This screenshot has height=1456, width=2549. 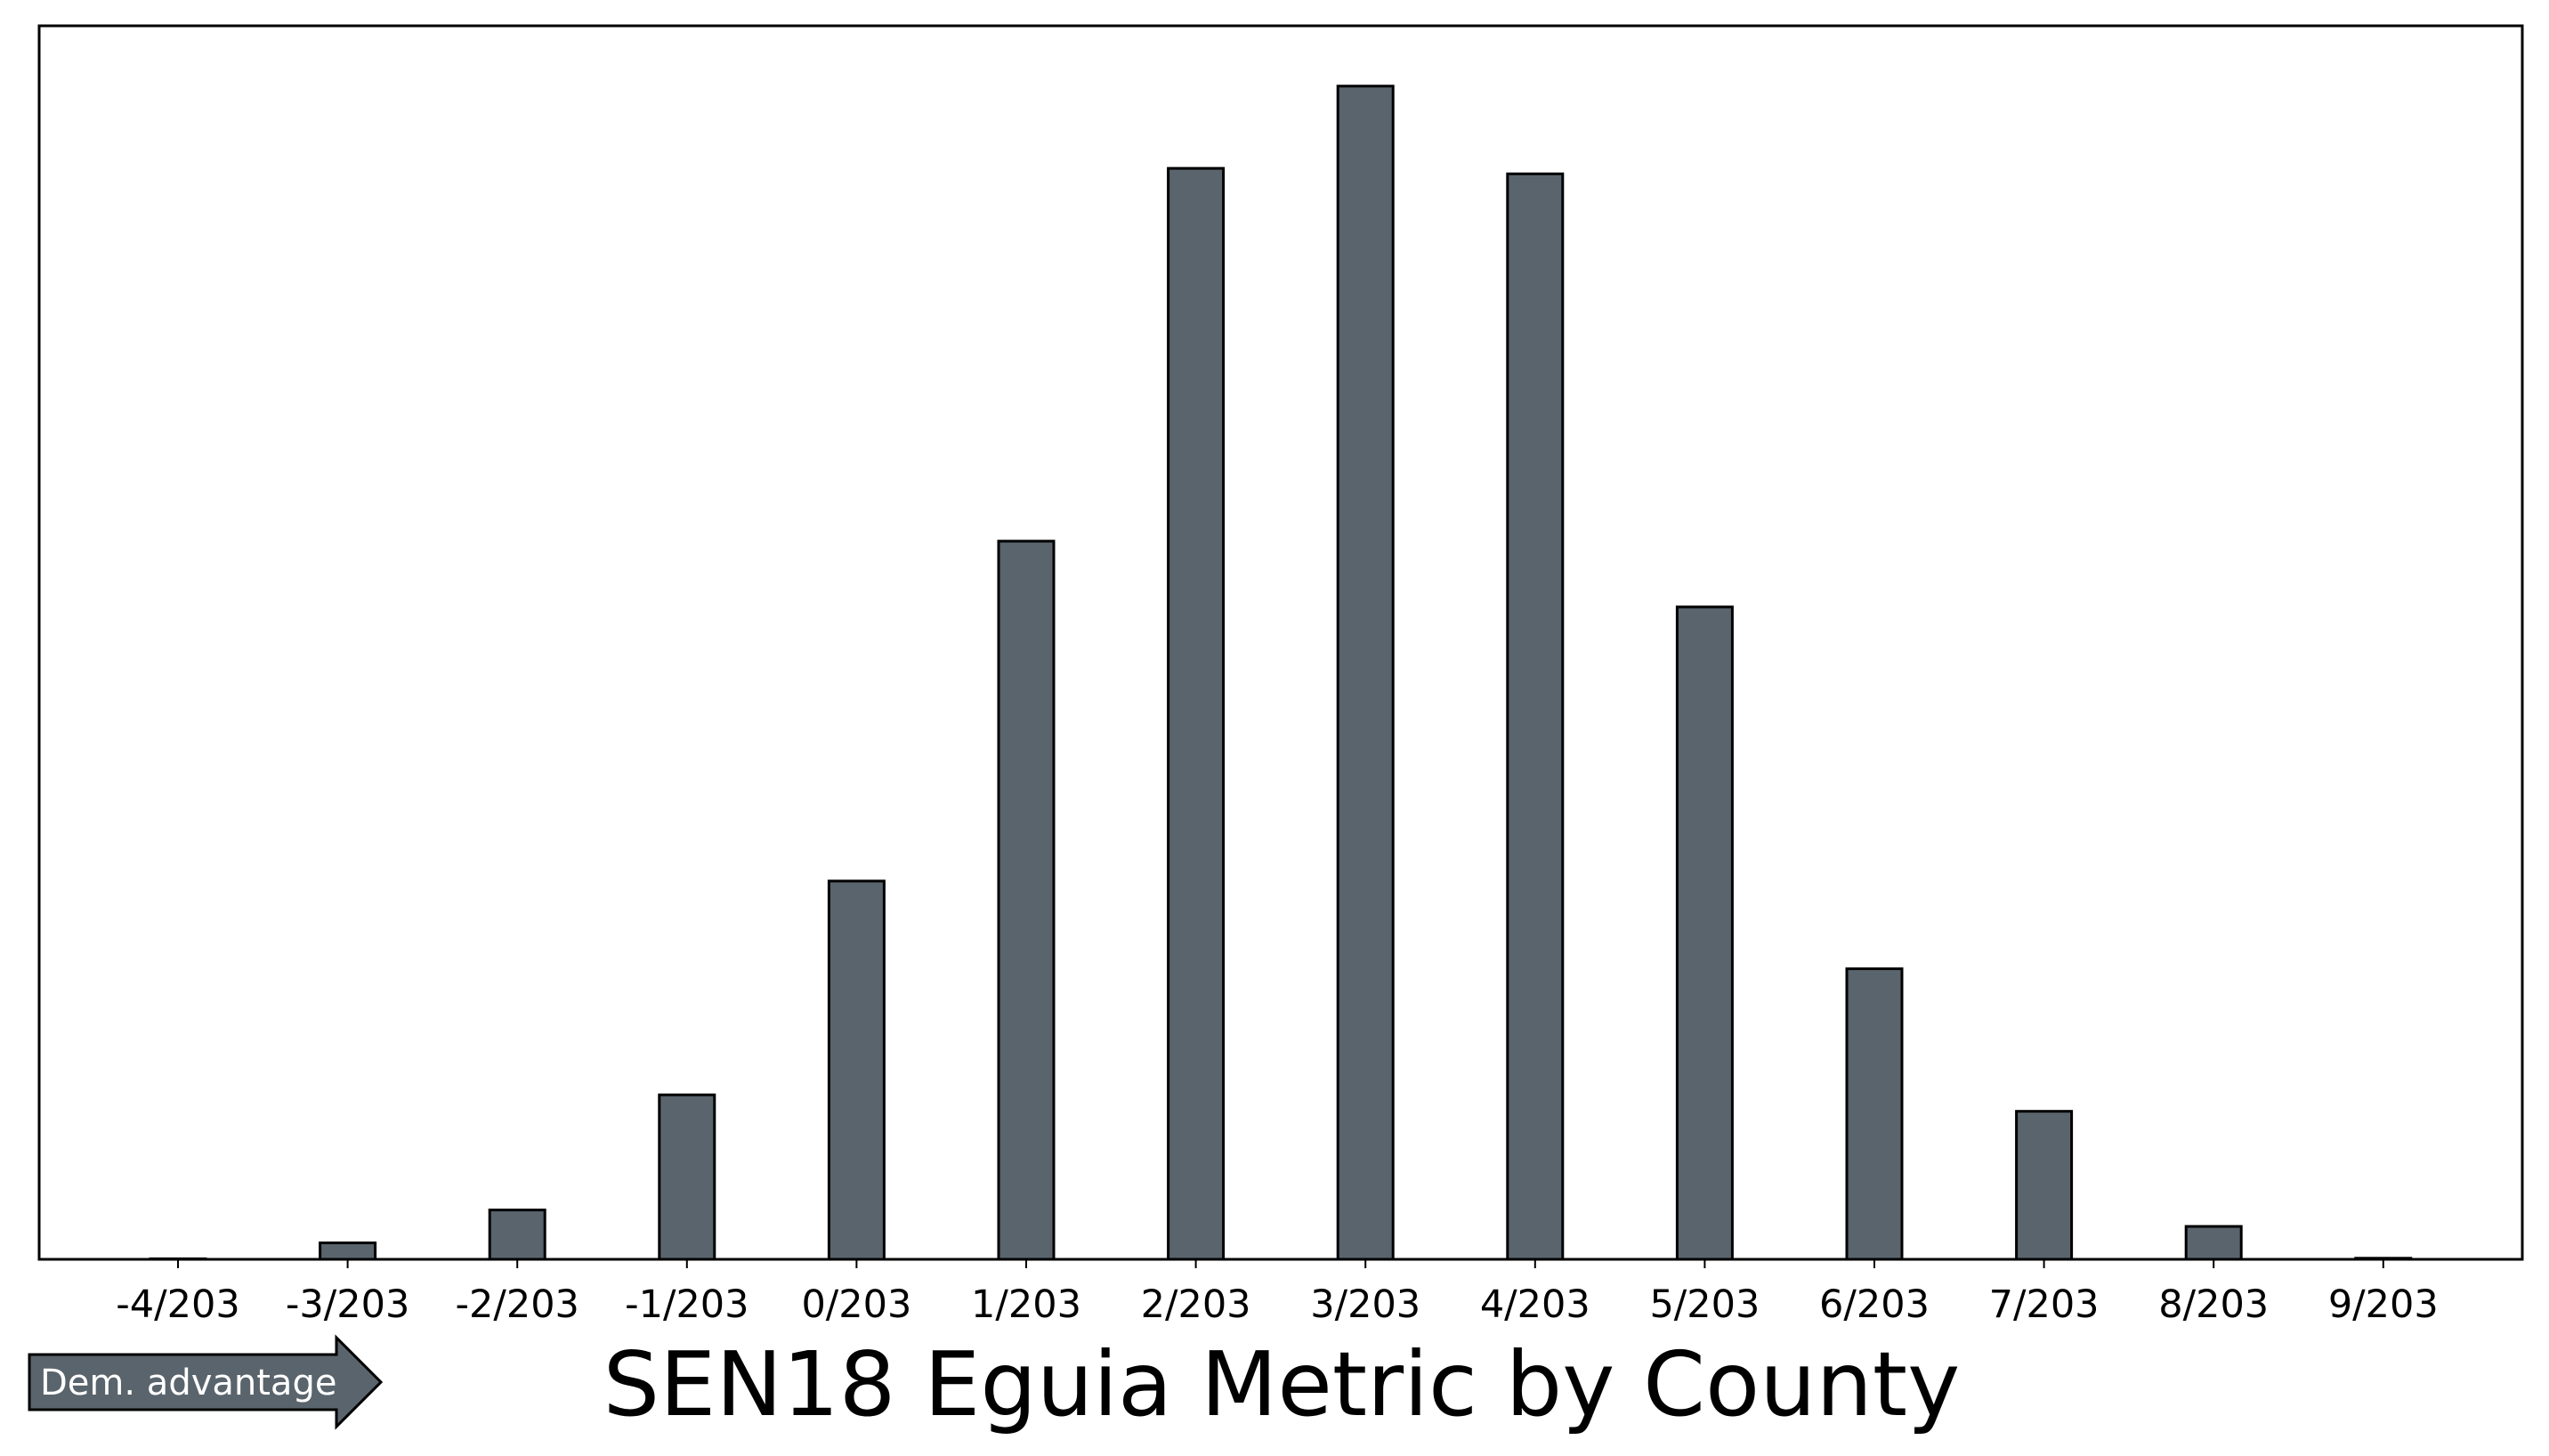 What do you see at coordinates (1705, 1304) in the screenshot?
I see `x-tick-label: 5/203` at bounding box center [1705, 1304].